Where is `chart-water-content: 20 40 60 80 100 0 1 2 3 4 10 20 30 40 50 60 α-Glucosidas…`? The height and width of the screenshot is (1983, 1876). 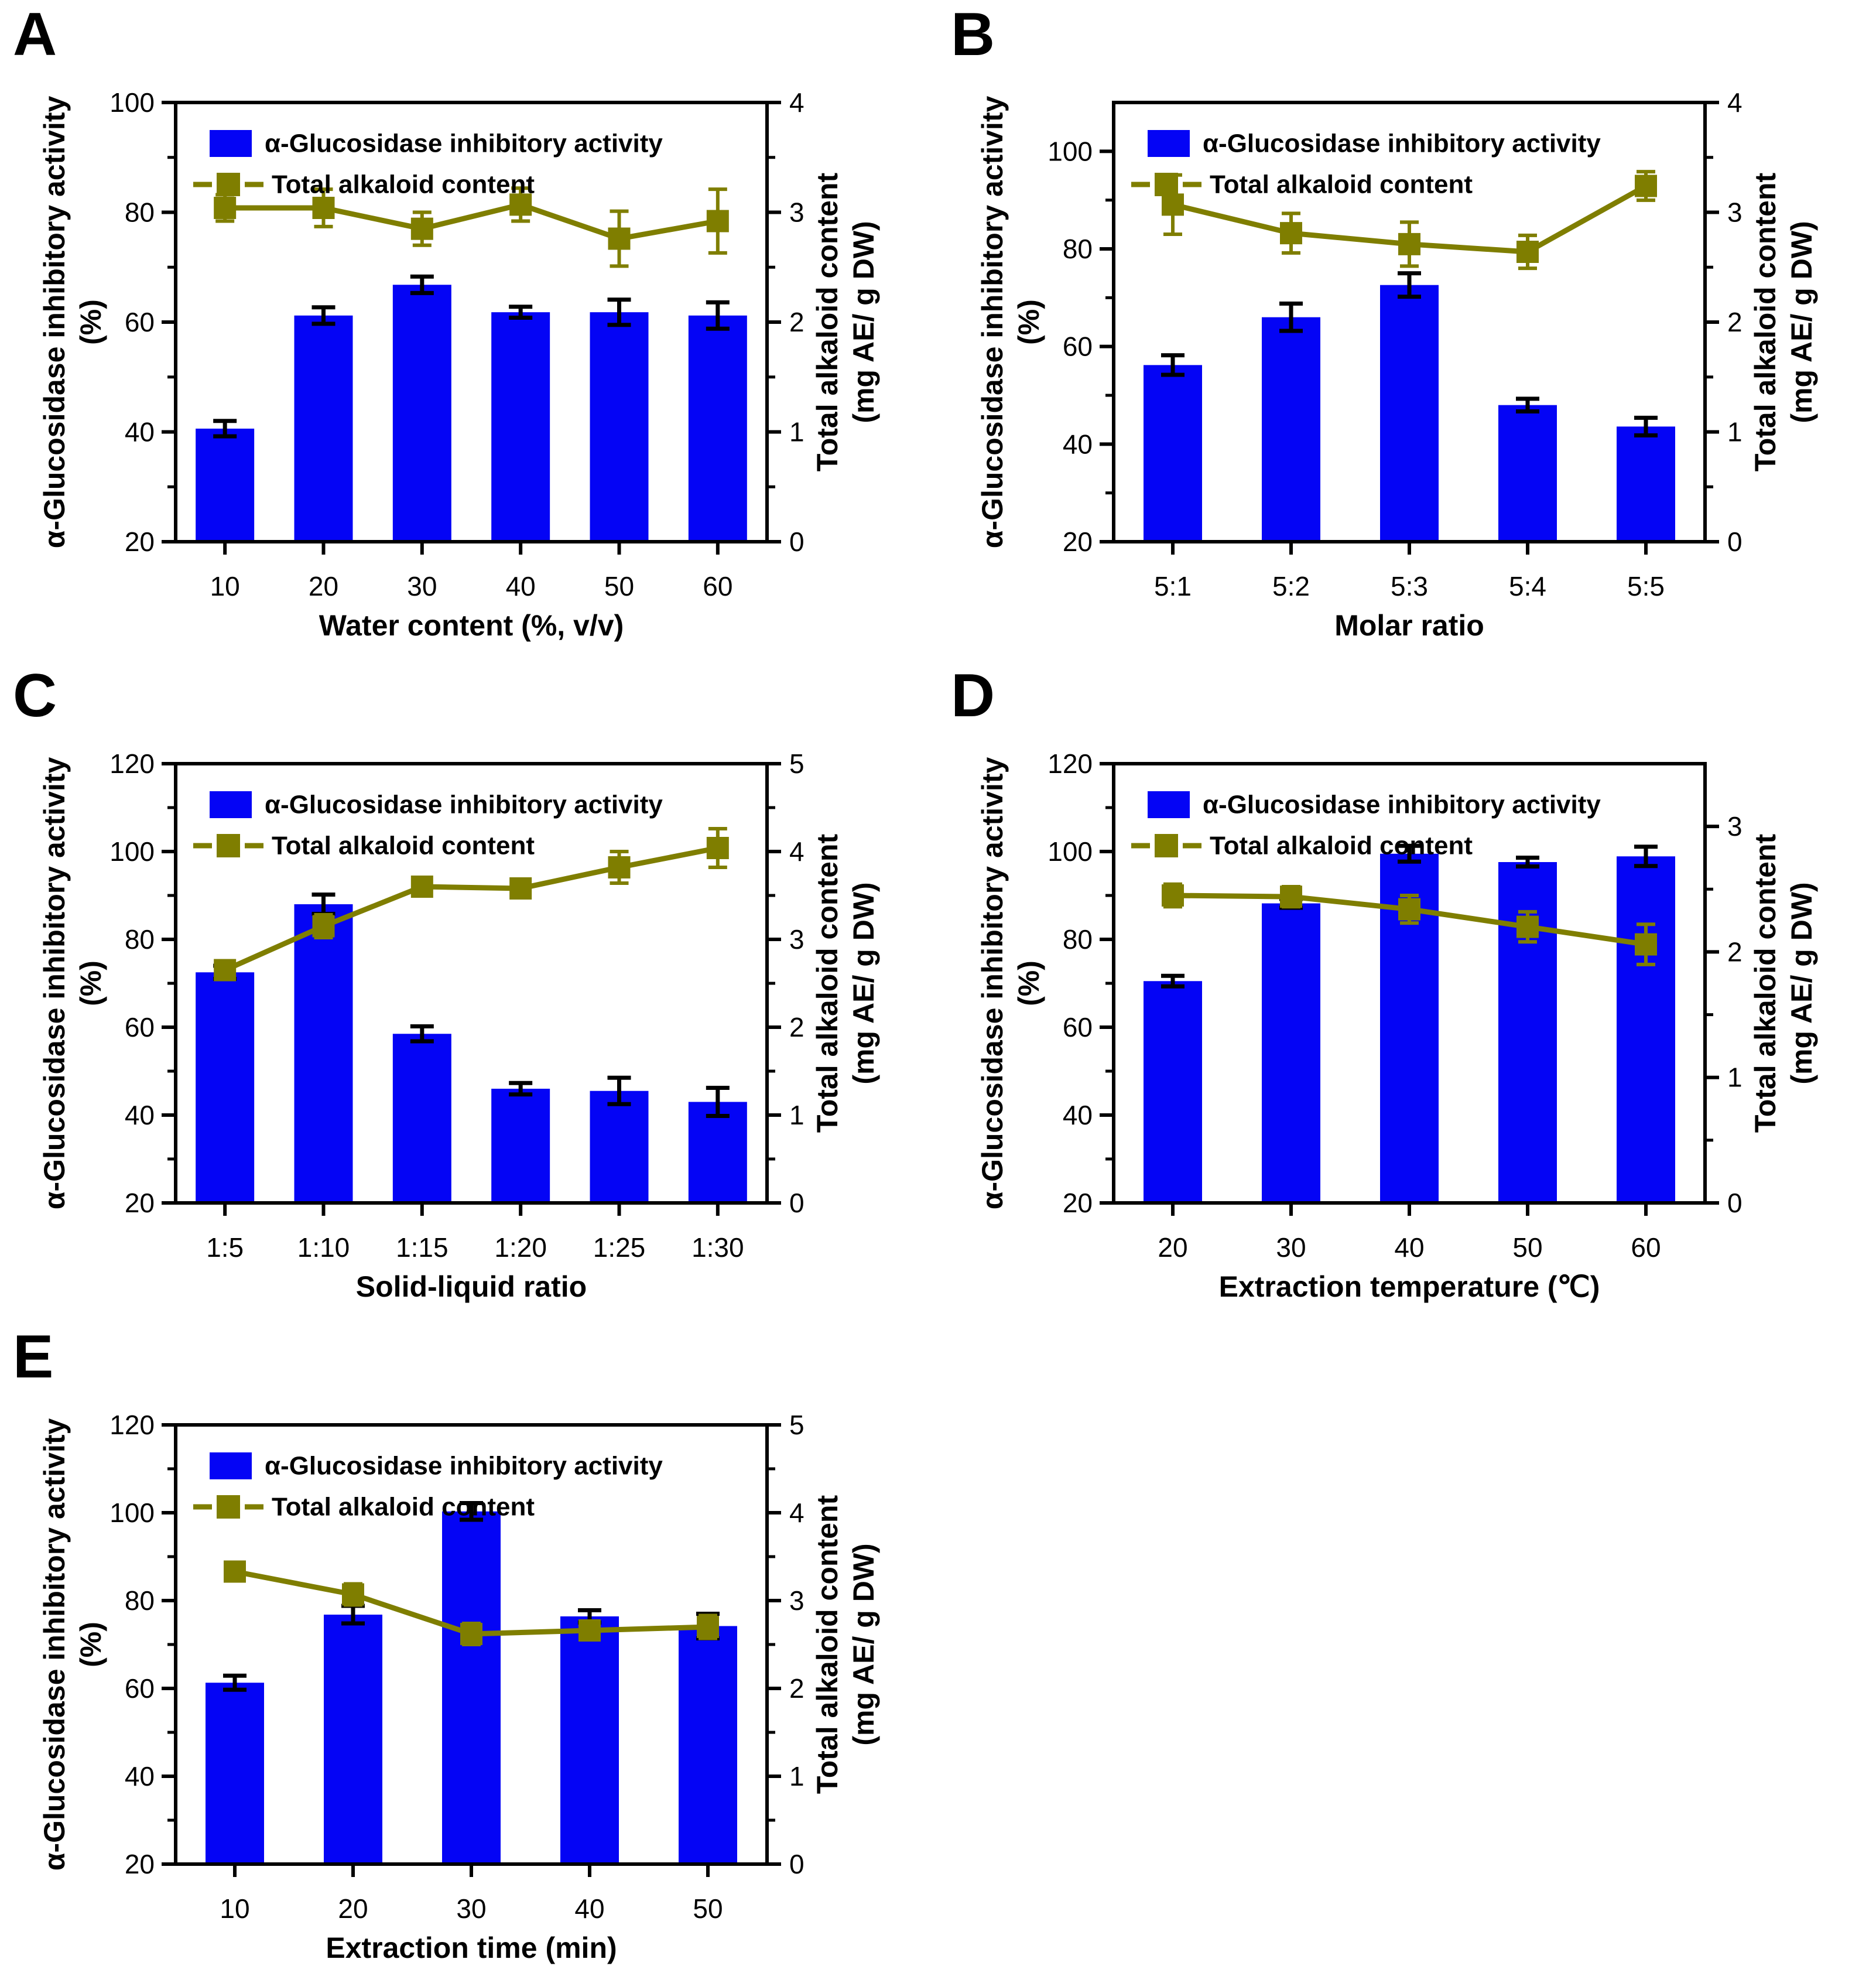
chart-water-content: 20 40 60 80 100 0 1 2 3 4 10 20 30 40 50 60 α-Glucosidas… is located at coordinates (459, 364).